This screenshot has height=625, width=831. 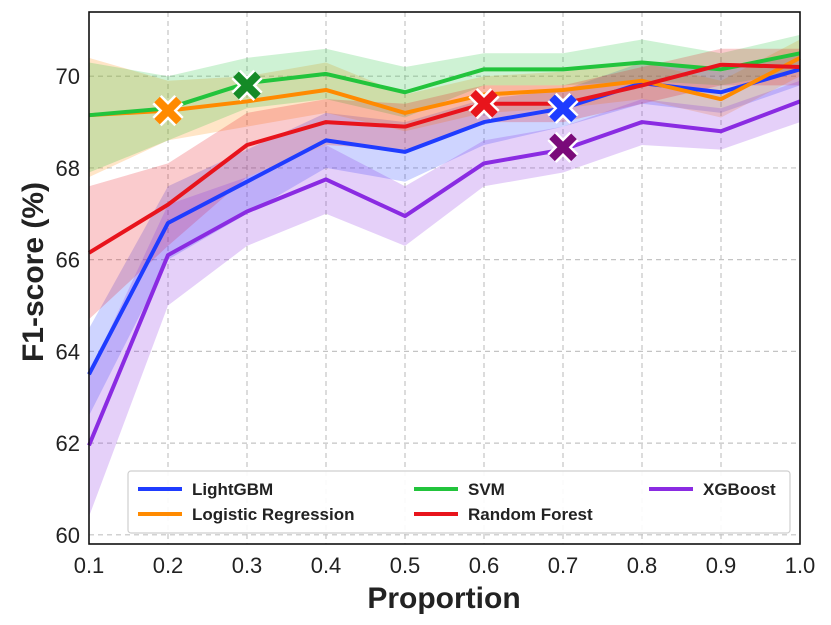 I want to click on y-tick-label: 62, so click(x=68, y=443).